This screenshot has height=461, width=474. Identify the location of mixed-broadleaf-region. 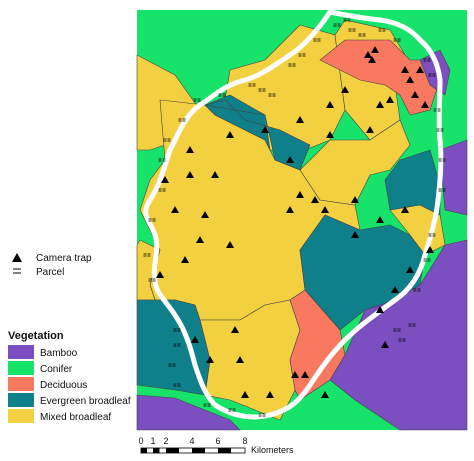
(355, 162).